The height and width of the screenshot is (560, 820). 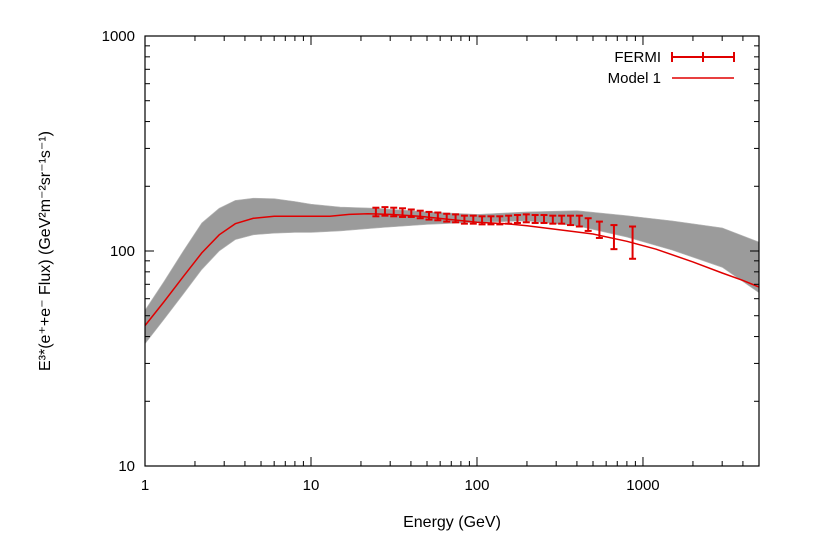 I want to click on y-tick-labels: 10 100 1000, so click(x=118, y=251).